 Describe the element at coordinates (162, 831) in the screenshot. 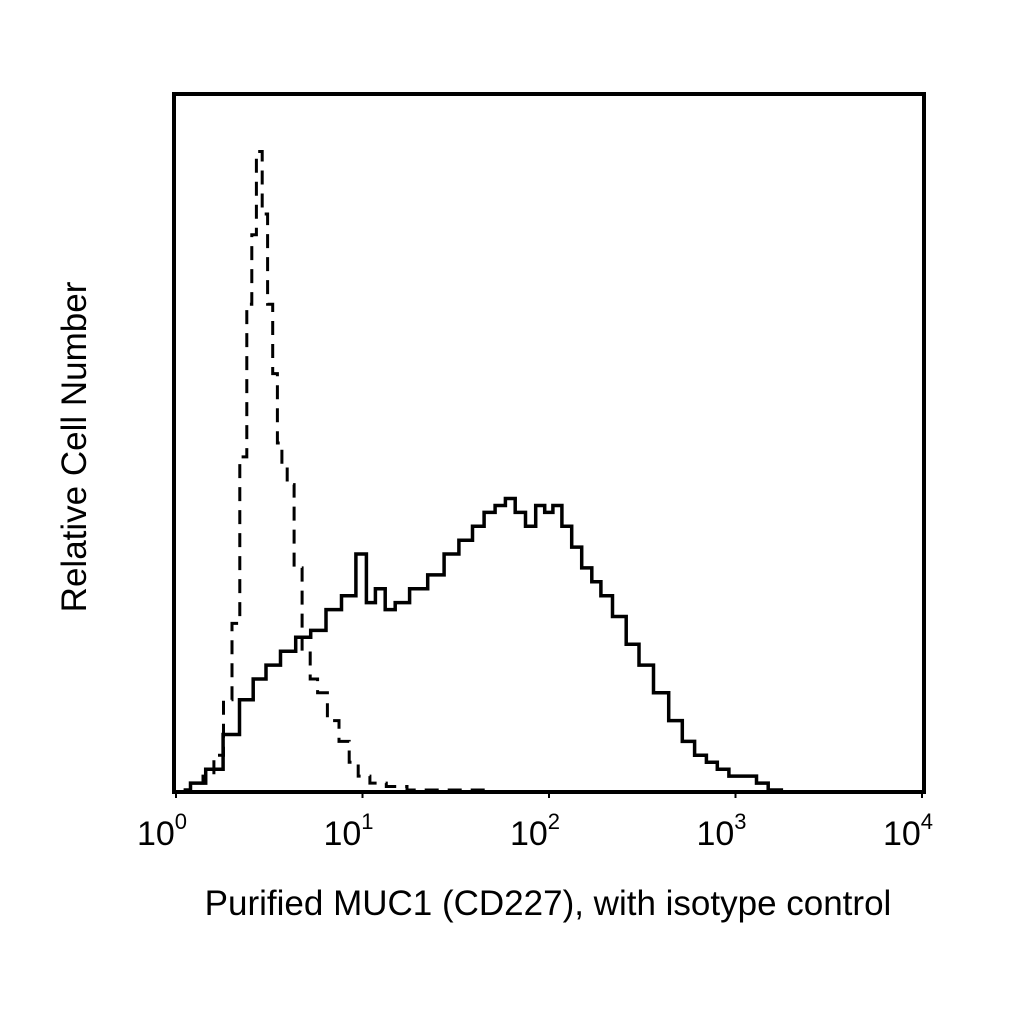

I see `x-tick-label: 10⁰` at that location.